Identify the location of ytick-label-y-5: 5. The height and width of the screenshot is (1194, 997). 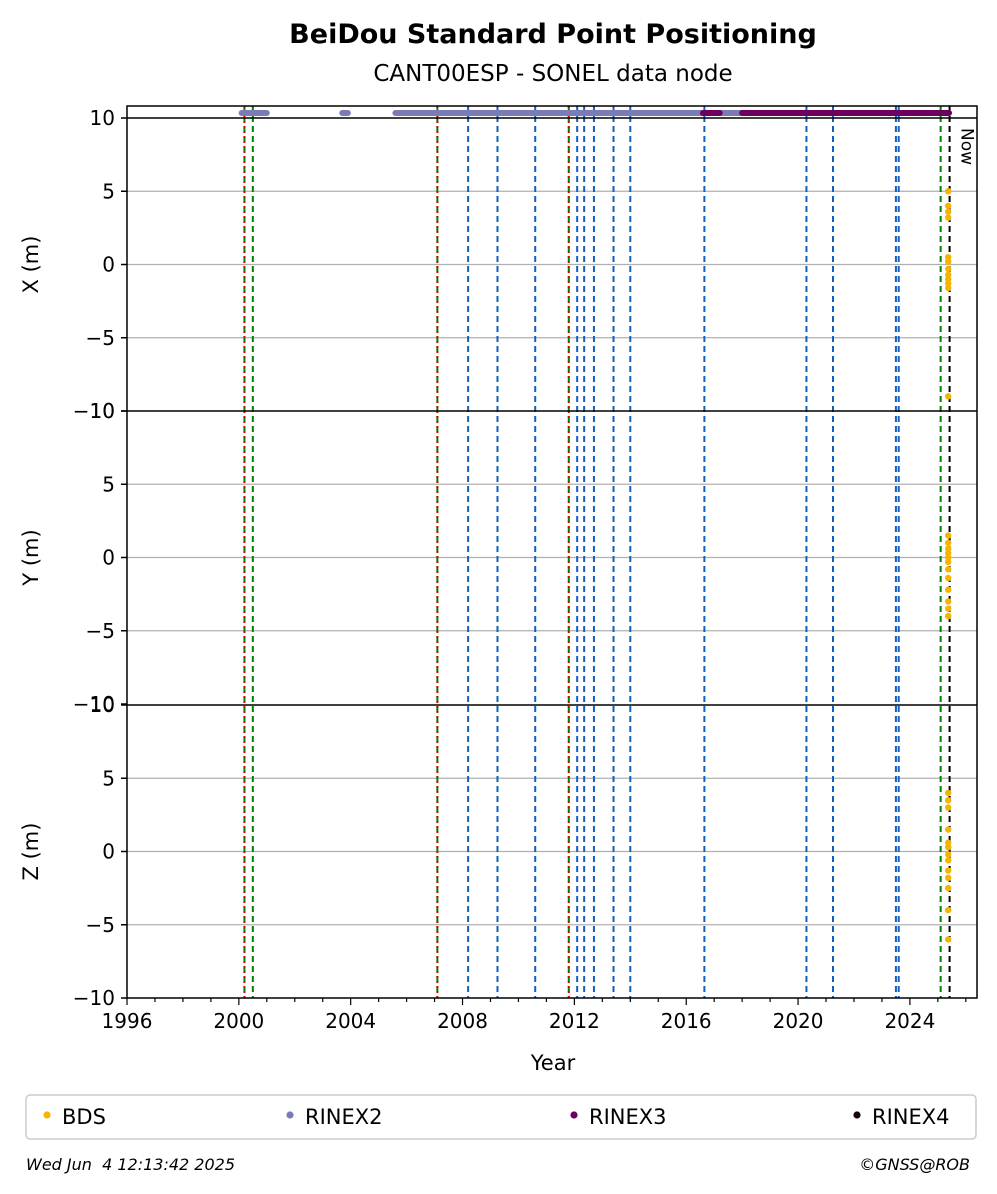
(108, 484).